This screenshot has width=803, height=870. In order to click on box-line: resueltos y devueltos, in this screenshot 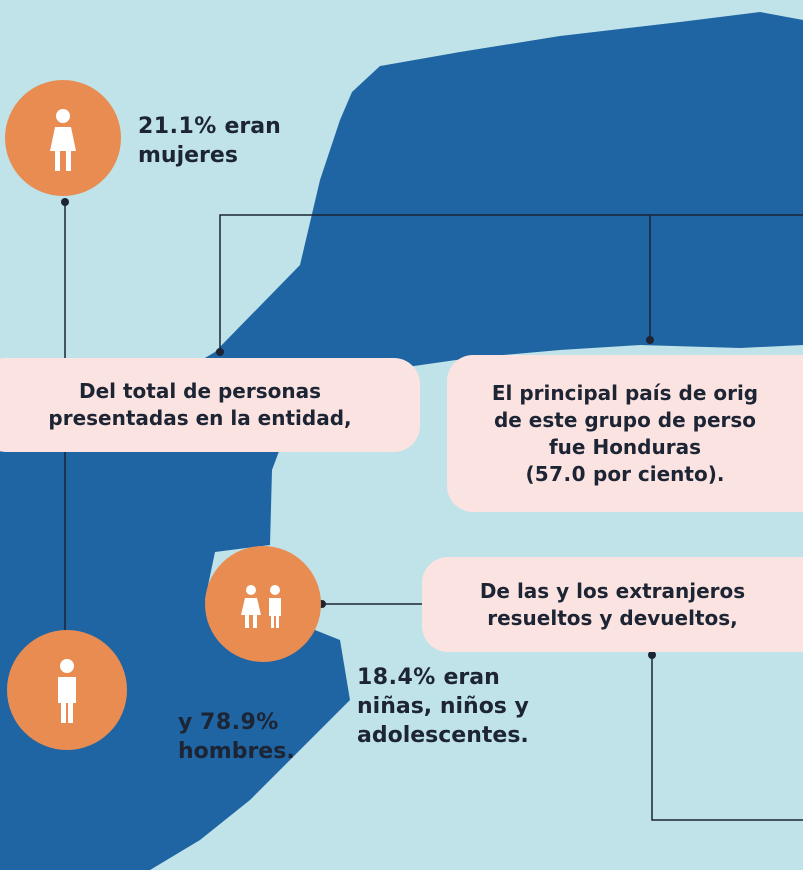, I will do `click(612, 617)`.